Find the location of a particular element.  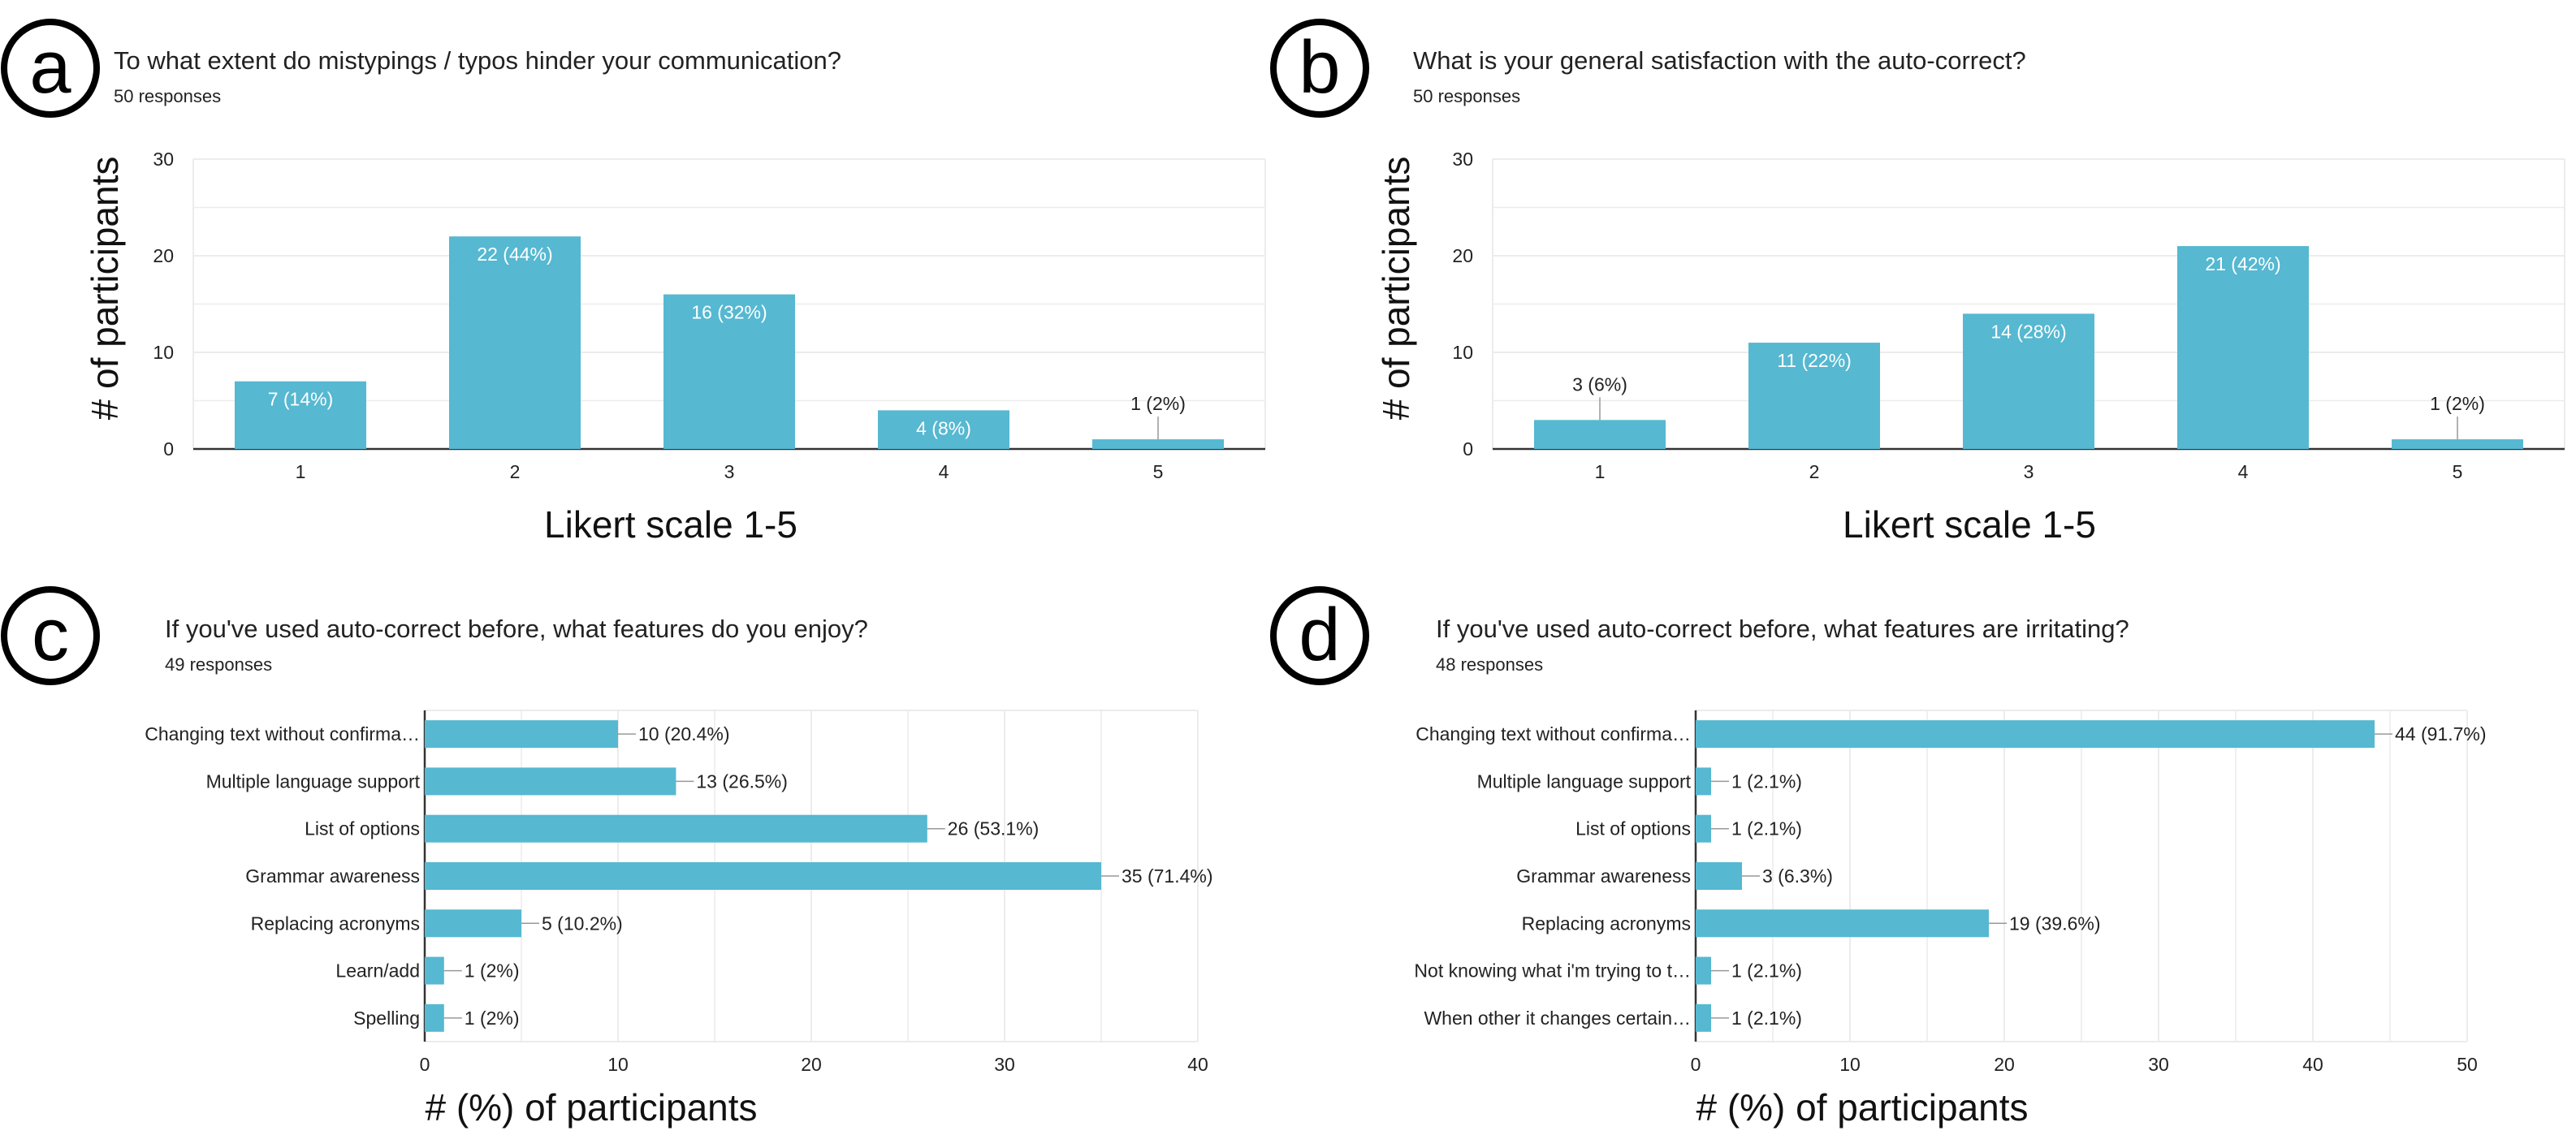

panel-d-bars is located at coordinates (2036, 876).